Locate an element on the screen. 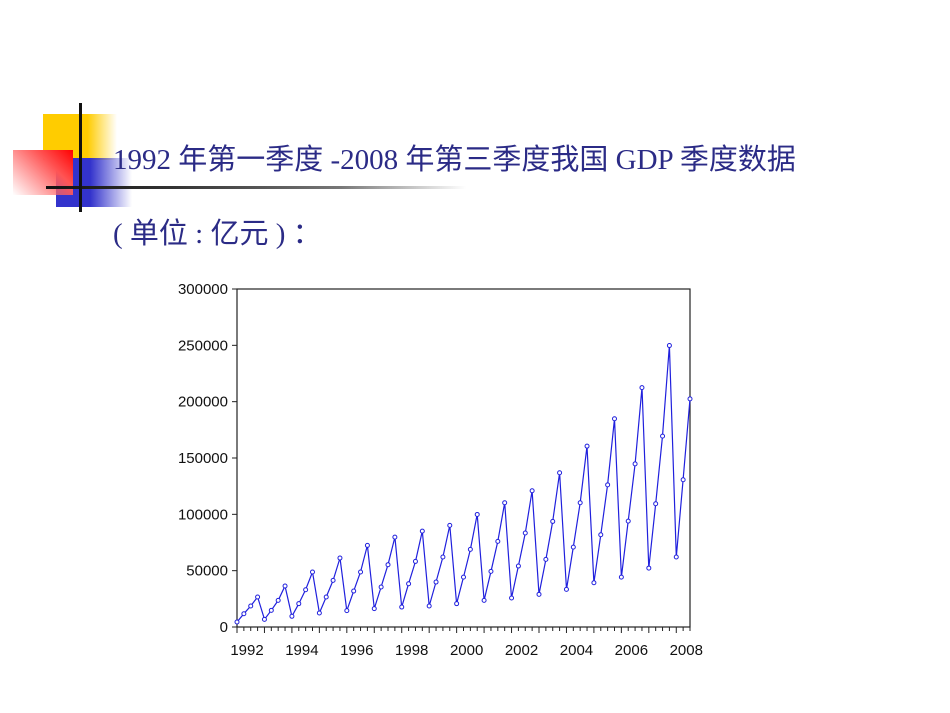 Image resolution: width=950 pixels, height=713 pixels. x-tick-label: 2006 is located at coordinates (631, 650).